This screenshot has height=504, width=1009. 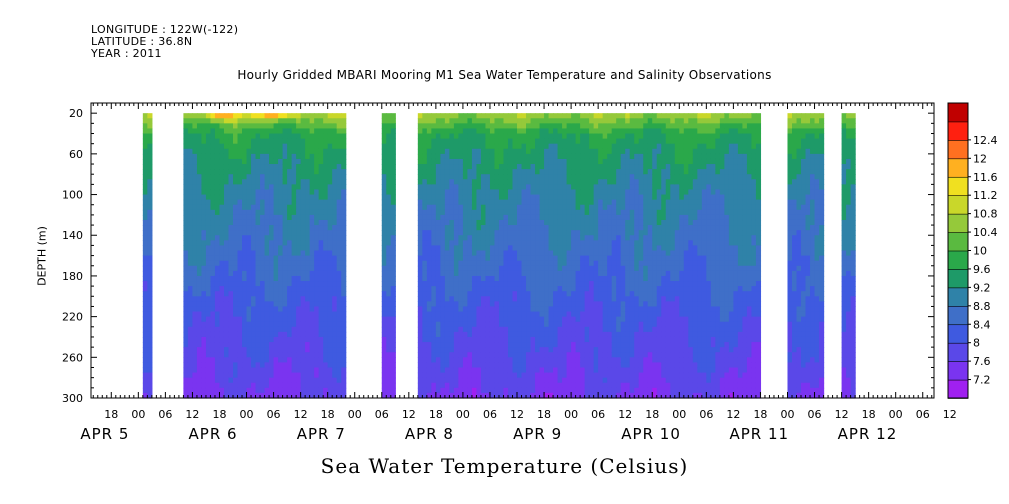 I want to click on colorbar-label: 9.2, so click(x=982, y=287).